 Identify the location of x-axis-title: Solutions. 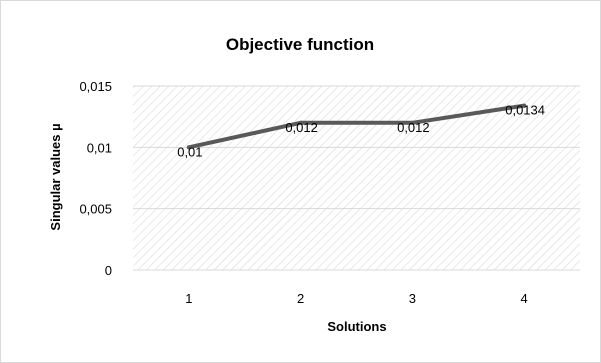
(356, 326).